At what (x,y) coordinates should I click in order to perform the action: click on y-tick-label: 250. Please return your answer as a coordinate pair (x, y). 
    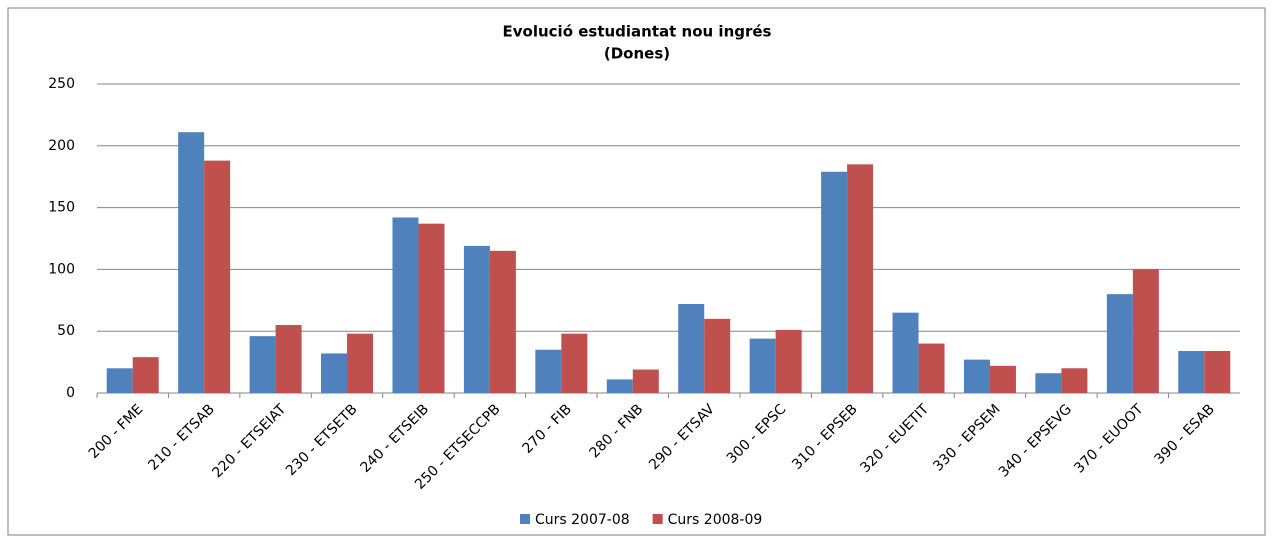
    Looking at the image, I should click on (61, 84).